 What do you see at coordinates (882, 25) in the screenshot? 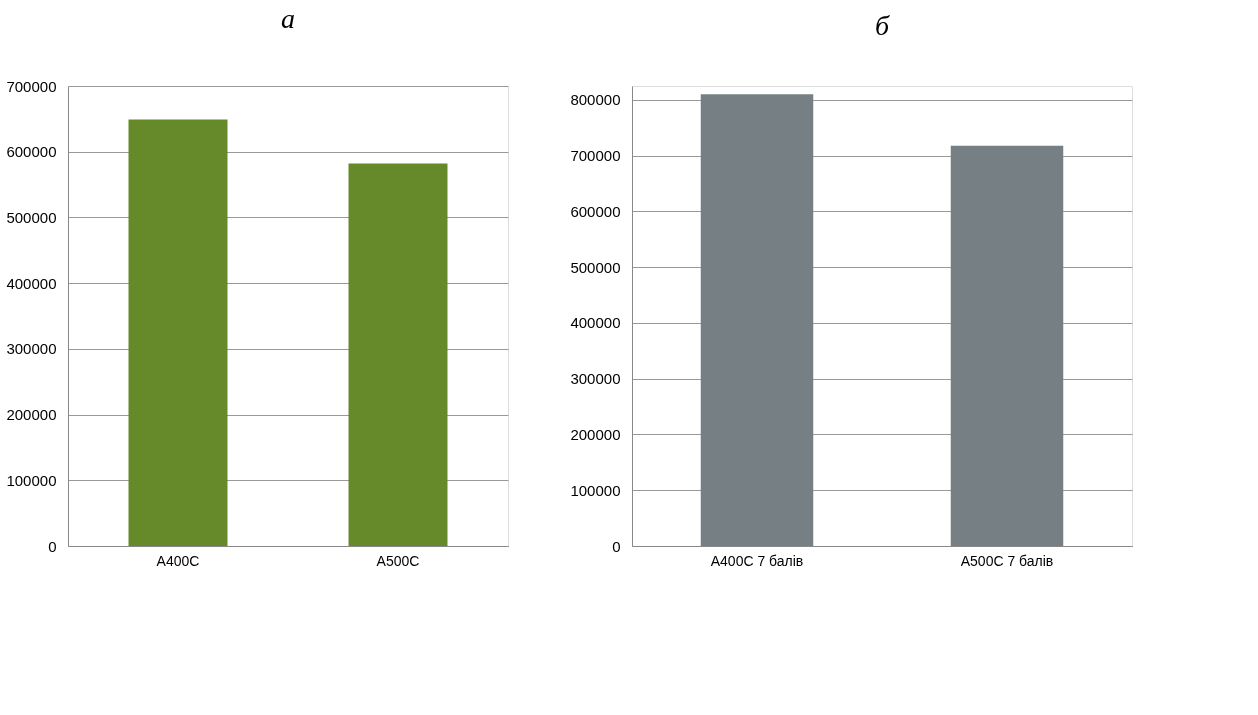
I see `chart-title: б` at bounding box center [882, 25].